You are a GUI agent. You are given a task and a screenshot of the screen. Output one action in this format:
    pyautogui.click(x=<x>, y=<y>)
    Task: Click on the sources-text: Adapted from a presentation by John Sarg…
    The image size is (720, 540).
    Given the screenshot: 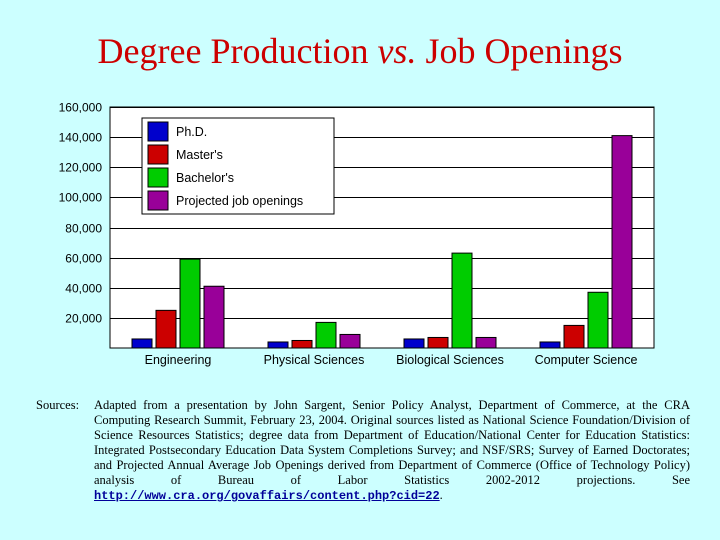 What is the action you would take?
    pyautogui.click(x=392, y=442)
    